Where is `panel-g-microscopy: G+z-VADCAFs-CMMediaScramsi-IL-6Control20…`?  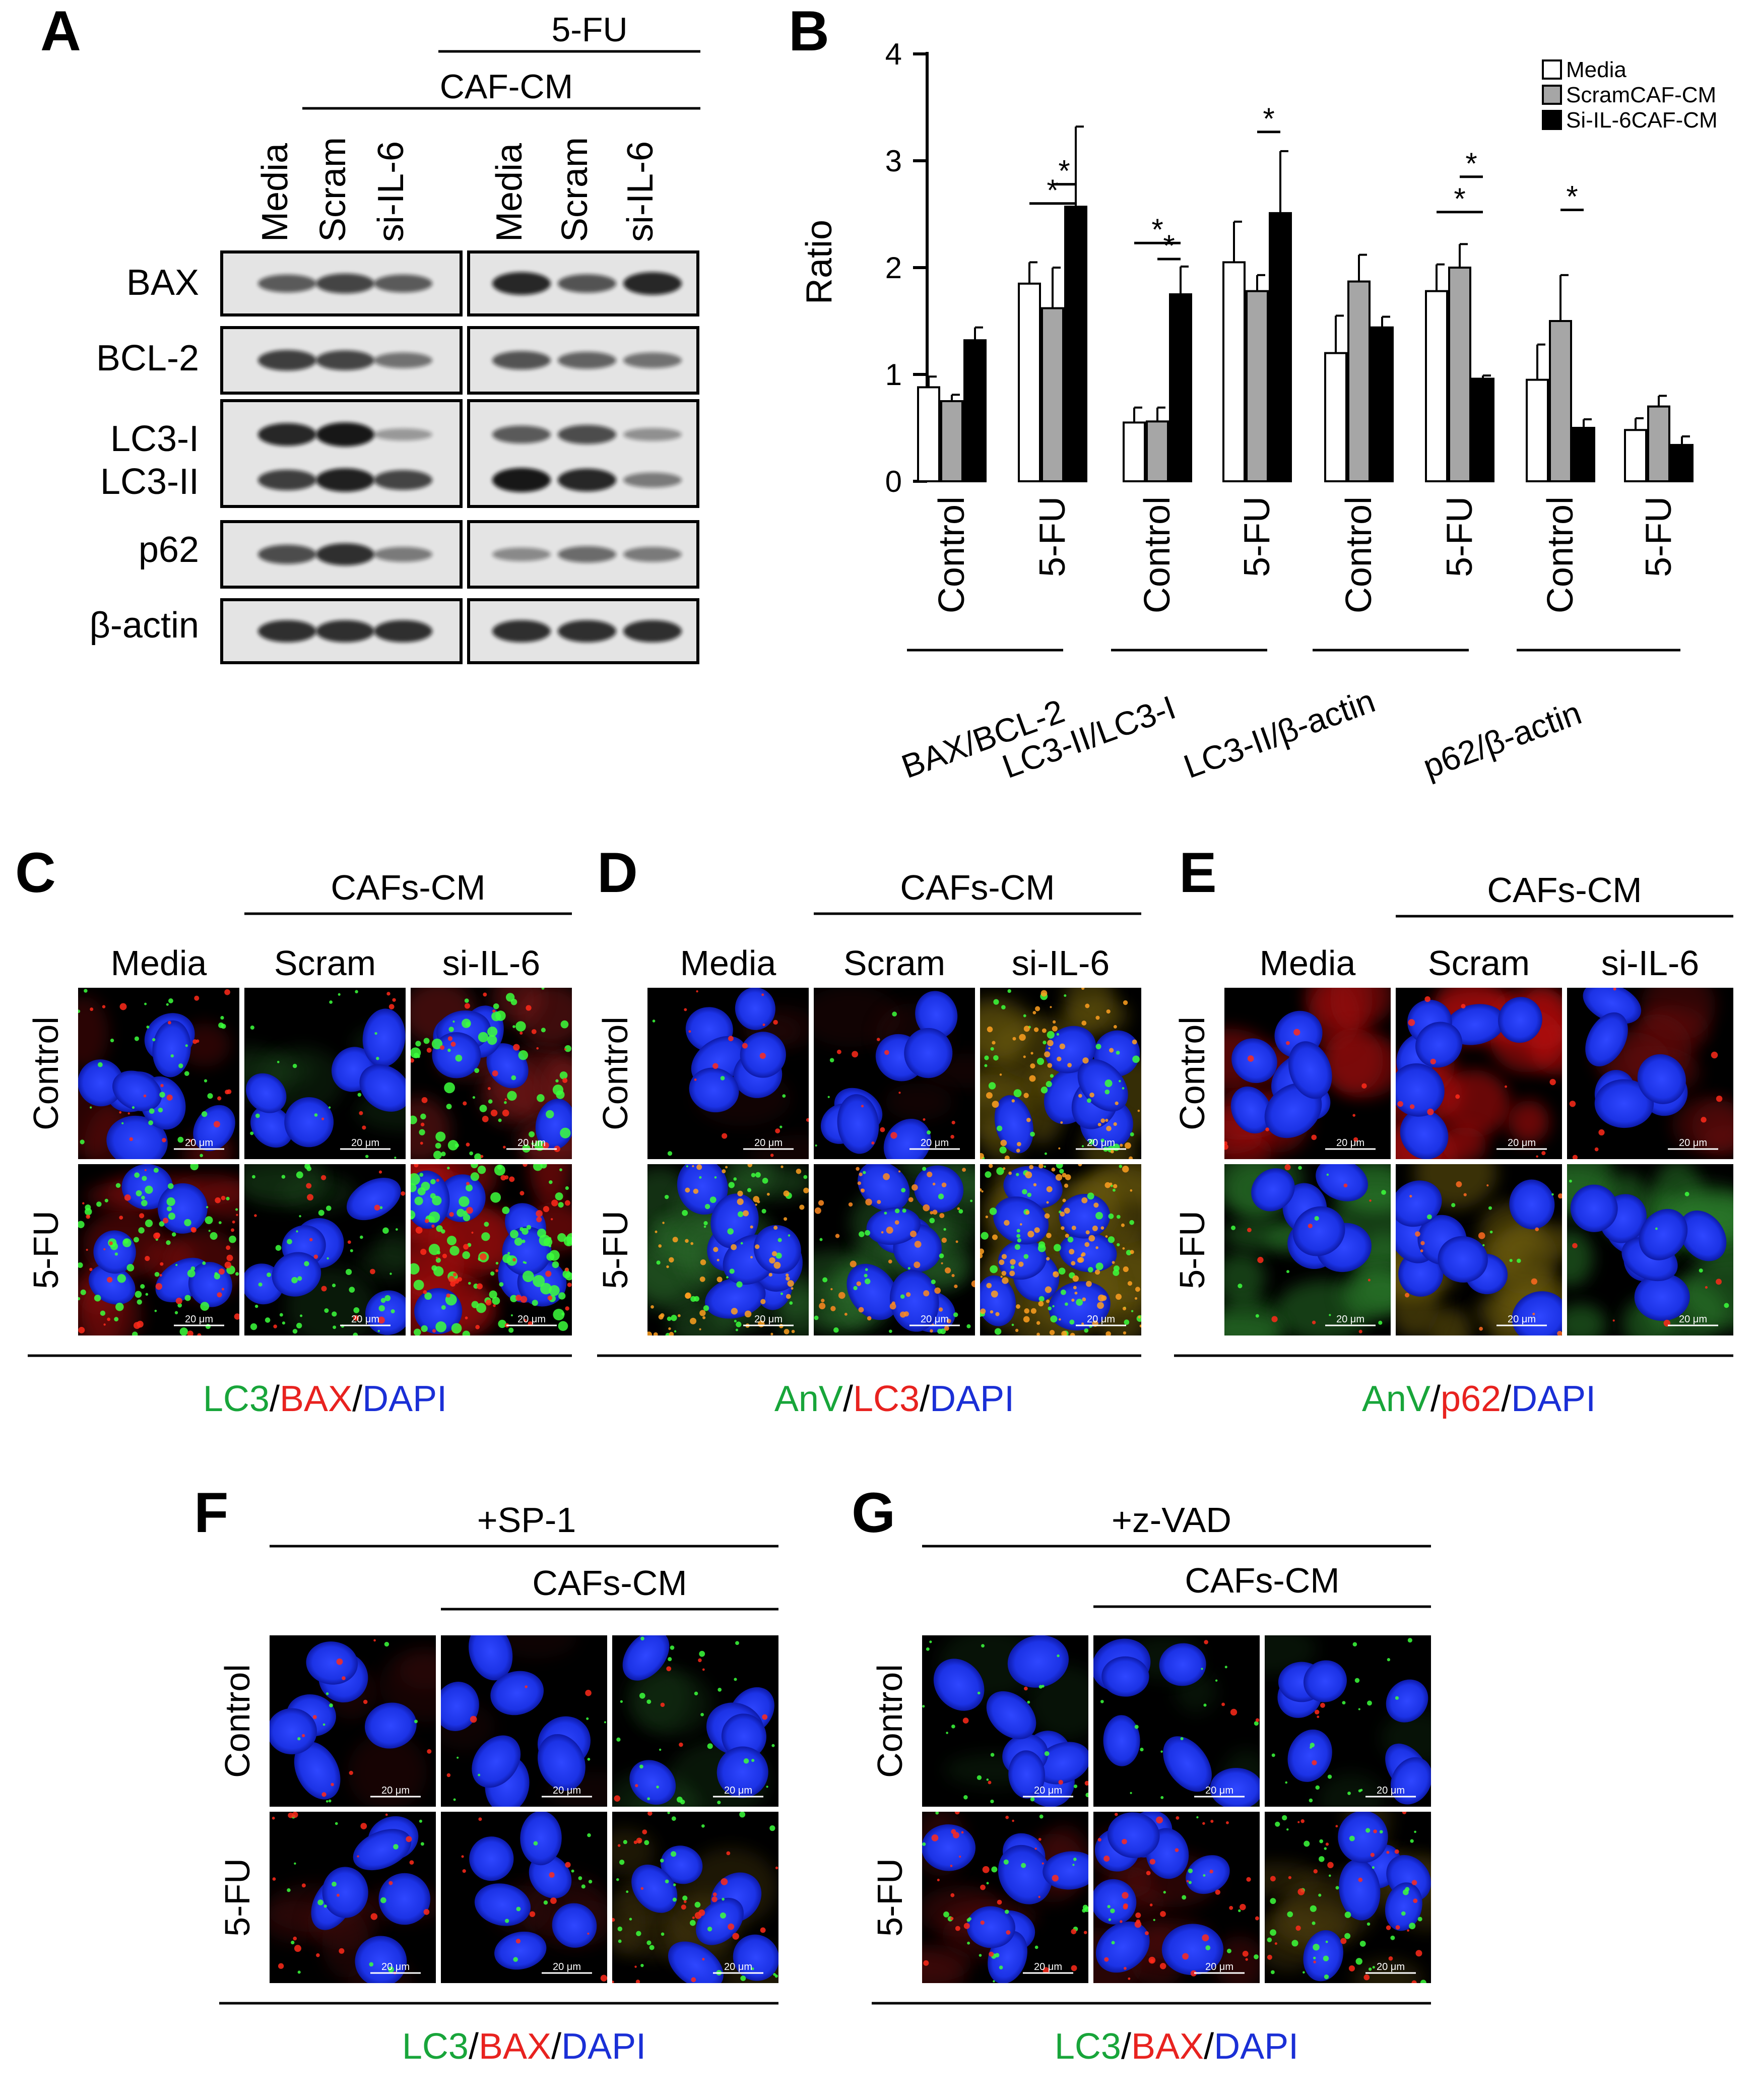
panel-g-microscopy: G+z-VADCAFs-CMMediaScramsi-IL-6Control20… is located at coordinates (1141, 1774).